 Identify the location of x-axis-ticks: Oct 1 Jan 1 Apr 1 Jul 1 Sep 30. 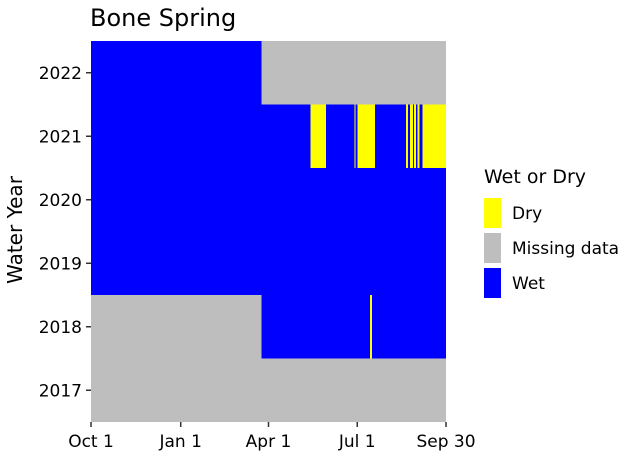
(272, 437).